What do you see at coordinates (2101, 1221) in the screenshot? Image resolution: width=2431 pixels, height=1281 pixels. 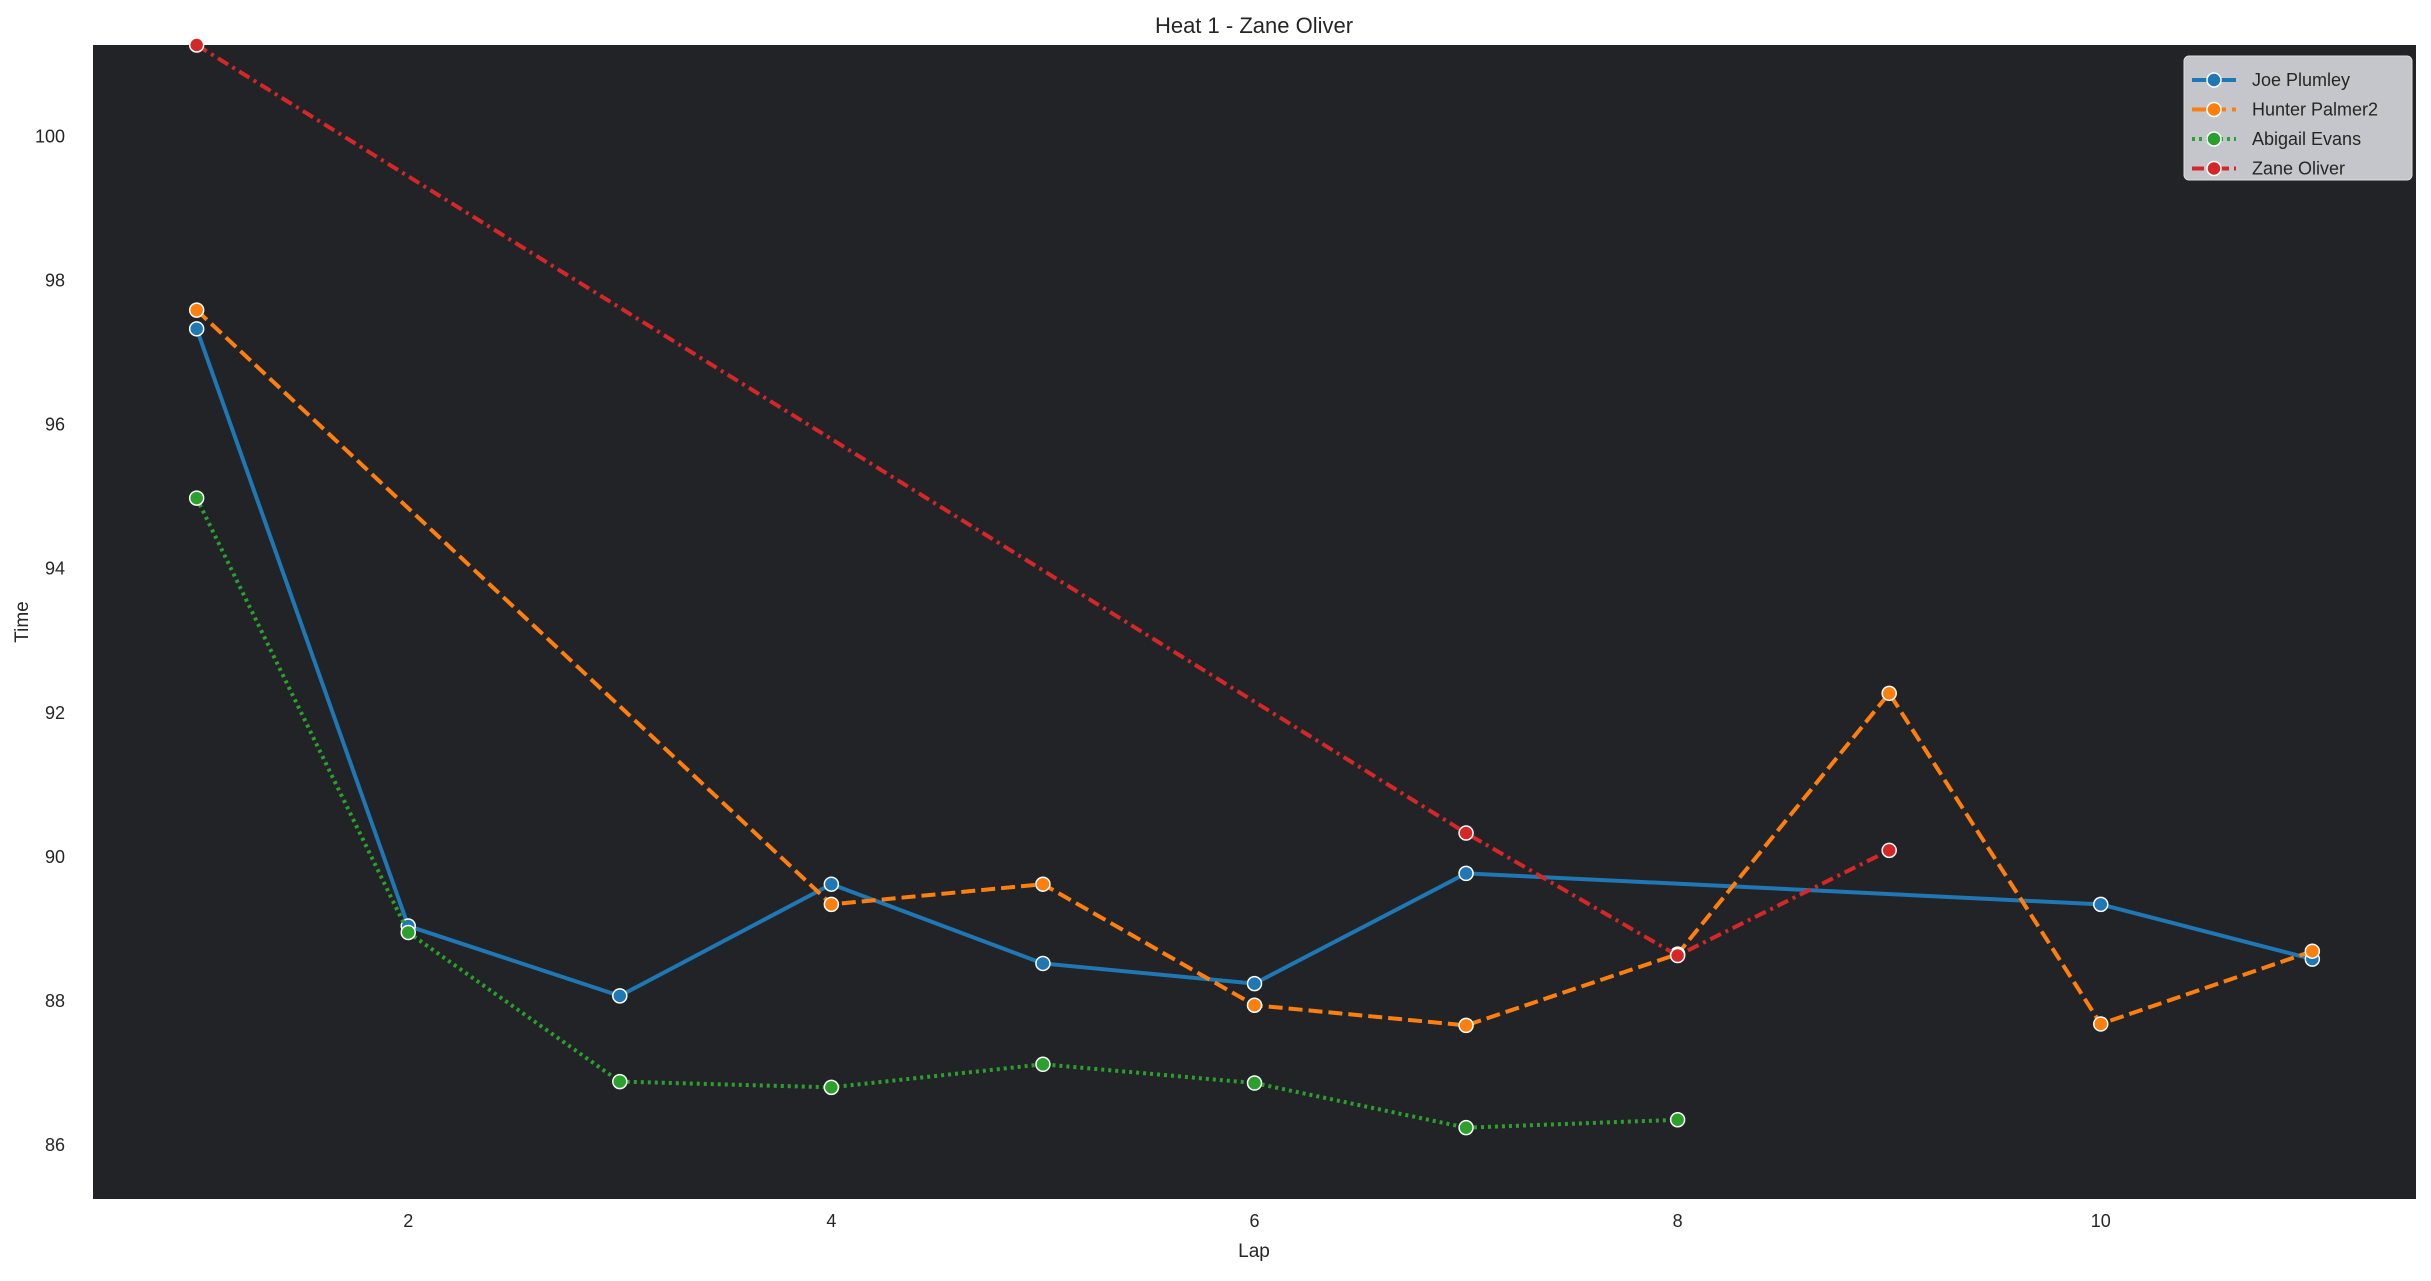 I see `x-tick-label: 10` at bounding box center [2101, 1221].